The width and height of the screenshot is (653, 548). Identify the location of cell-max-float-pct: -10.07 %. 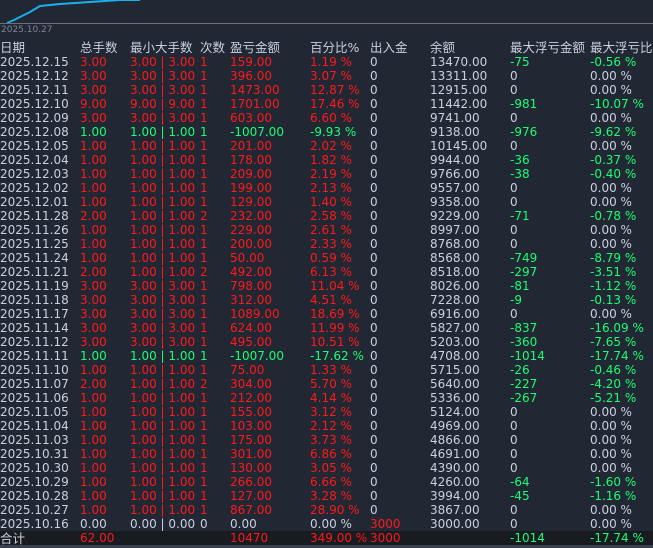
(617, 104).